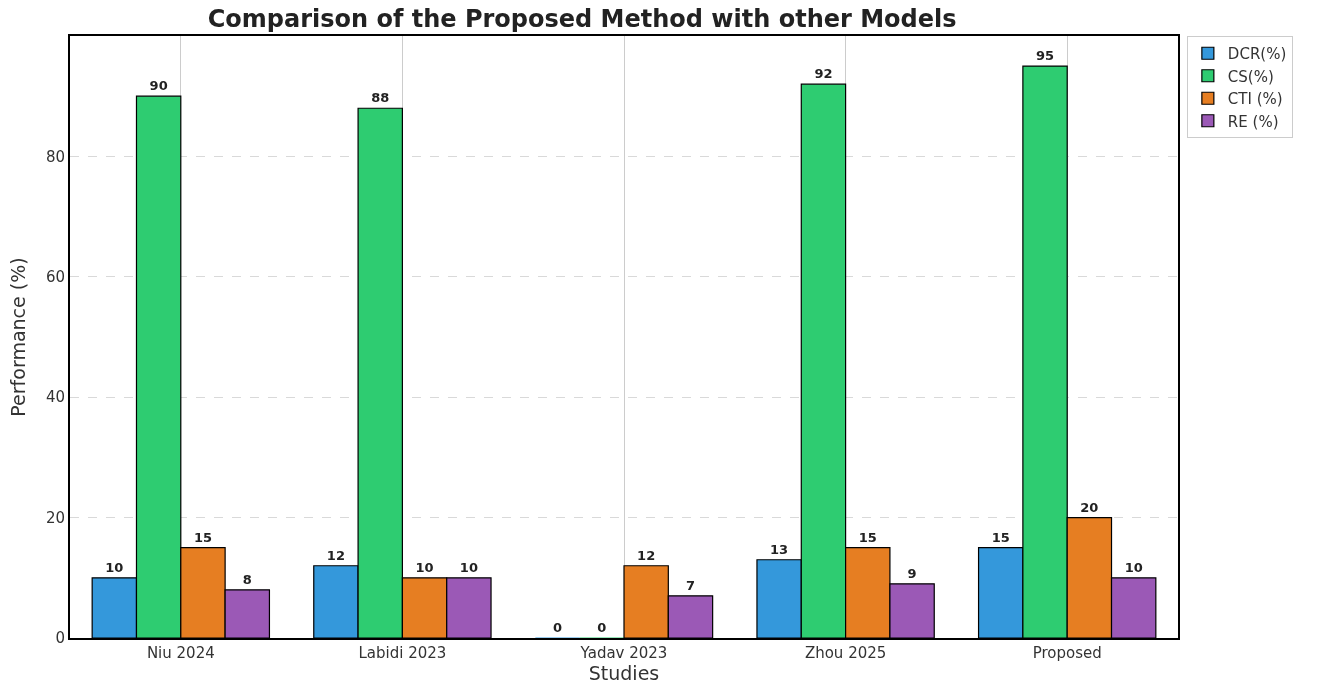 The width and height of the screenshot is (1323, 693). Describe the element at coordinates (845, 653) in the screenshot. I see `x-tick-label: Zhou 2025` at that location.